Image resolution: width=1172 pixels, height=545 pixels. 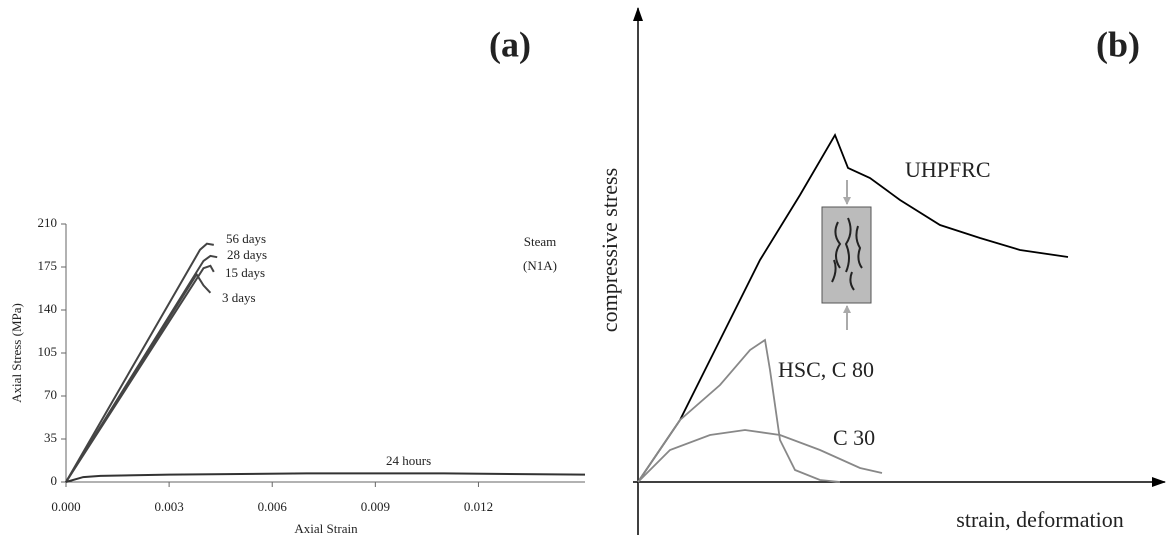 What do you see at coordinates (1039, 519) in the screenshot?
I see `x-axis-title: strain, deformation` at bounding box center [1039, 519].